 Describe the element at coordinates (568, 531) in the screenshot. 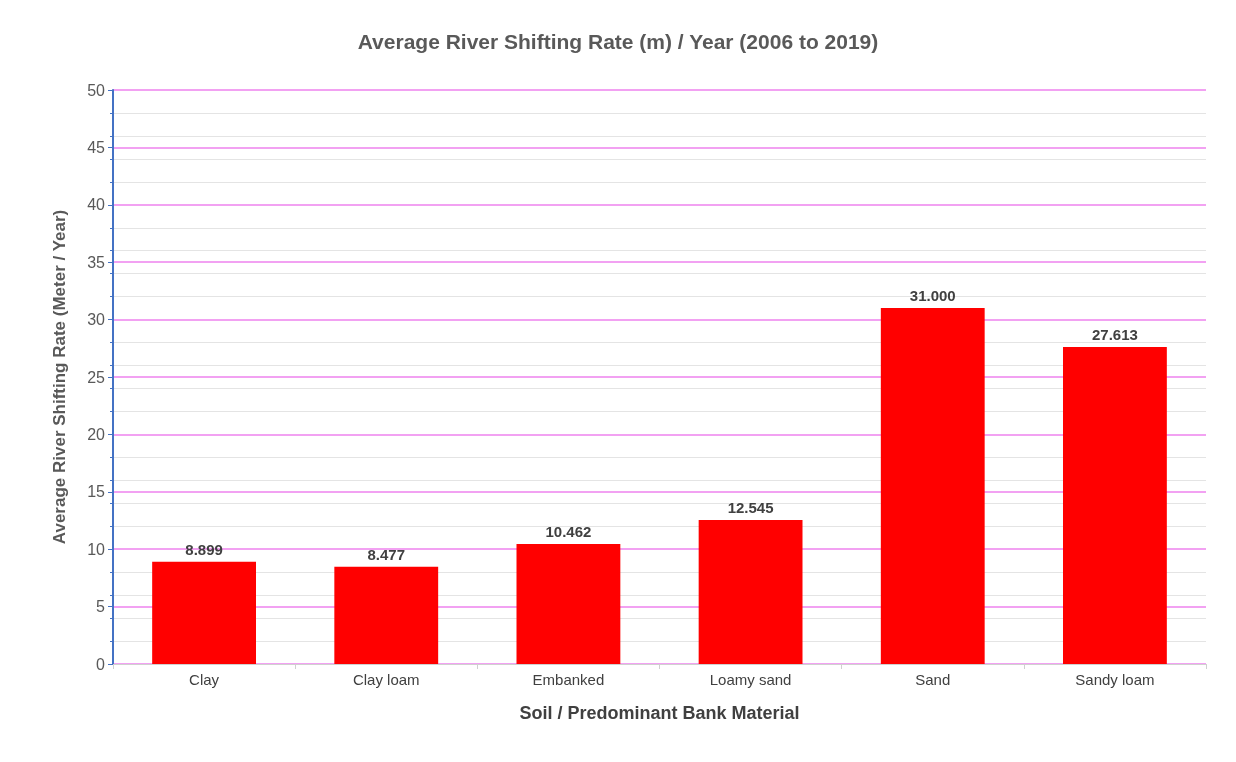

I see `data-label: 10.462` at that location.